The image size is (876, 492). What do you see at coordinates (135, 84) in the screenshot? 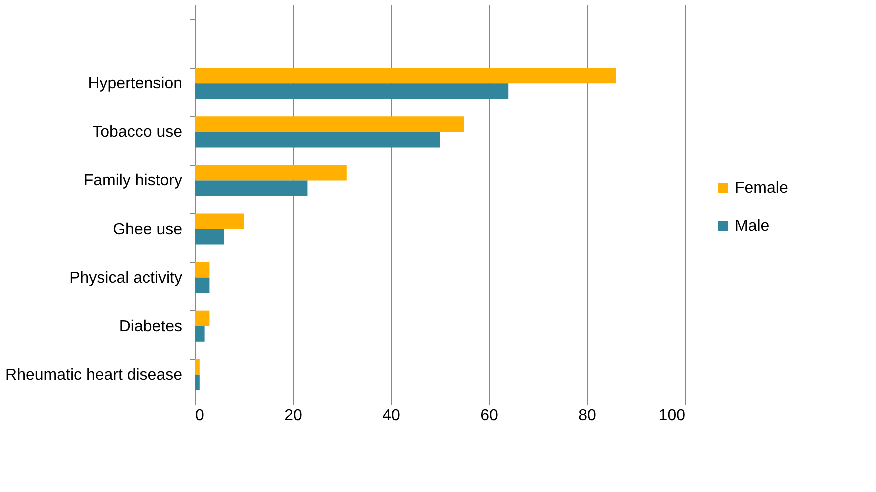
I see `y-tick-label: Hypertension` at bounding box center [135, 84].